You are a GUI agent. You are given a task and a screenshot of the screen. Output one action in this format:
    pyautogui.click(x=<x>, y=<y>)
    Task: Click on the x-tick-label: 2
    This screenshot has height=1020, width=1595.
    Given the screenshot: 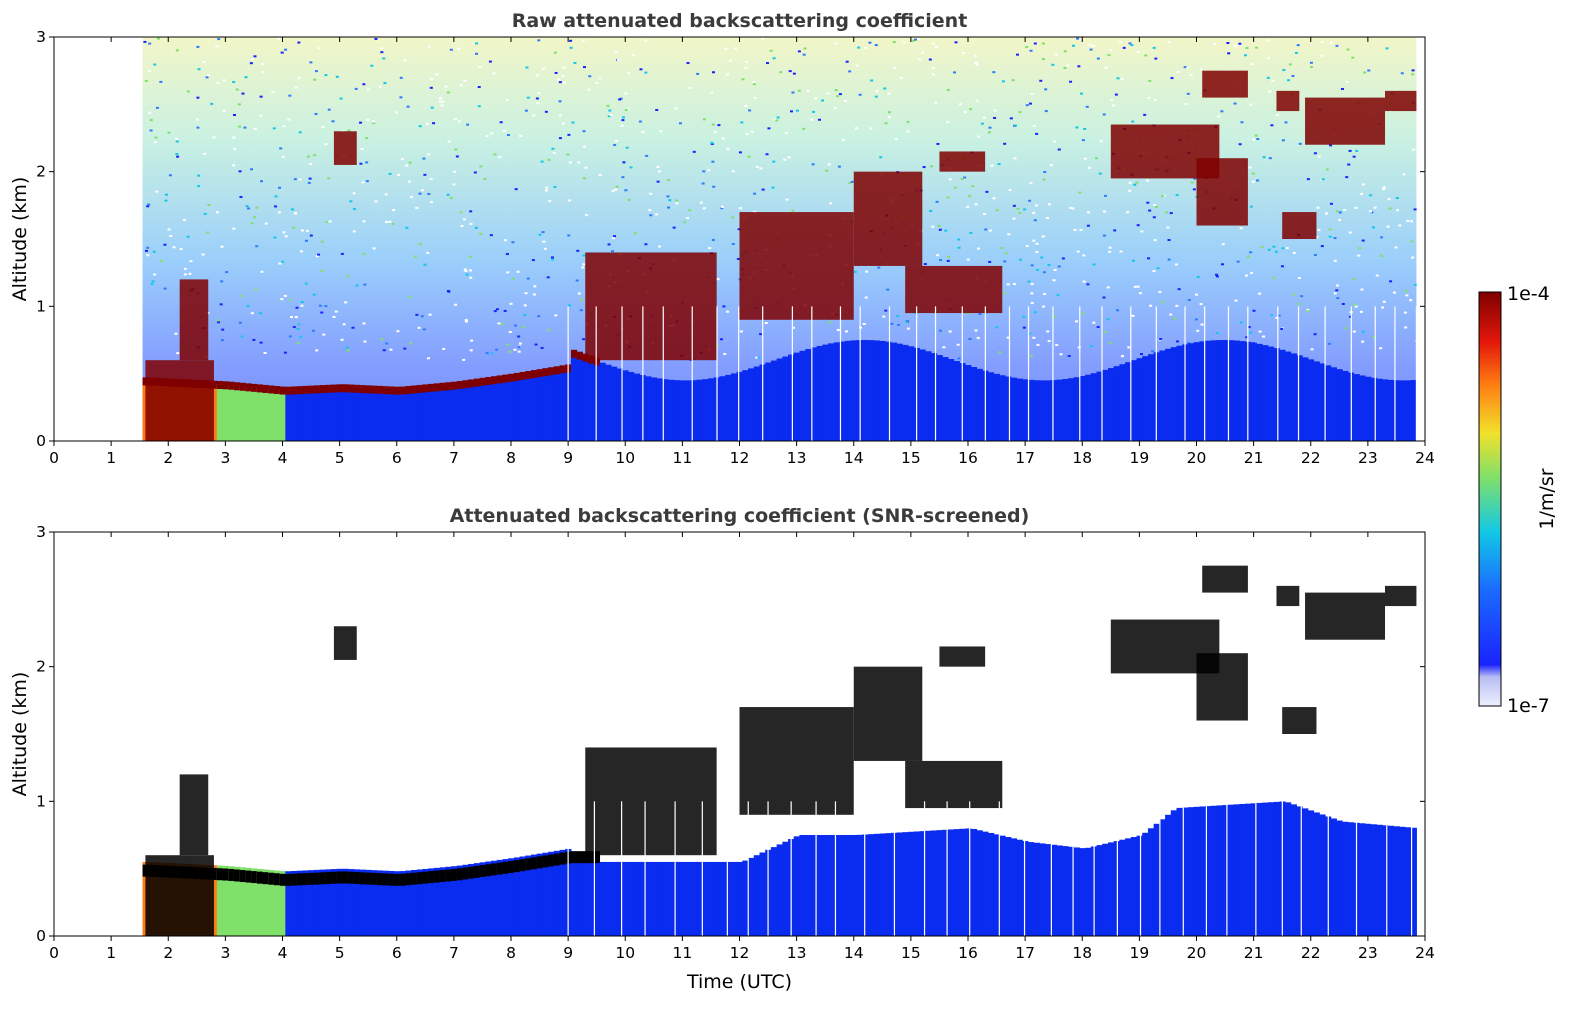 What is the action you would take?
    pyautogui.click(x=168, y=458)
    